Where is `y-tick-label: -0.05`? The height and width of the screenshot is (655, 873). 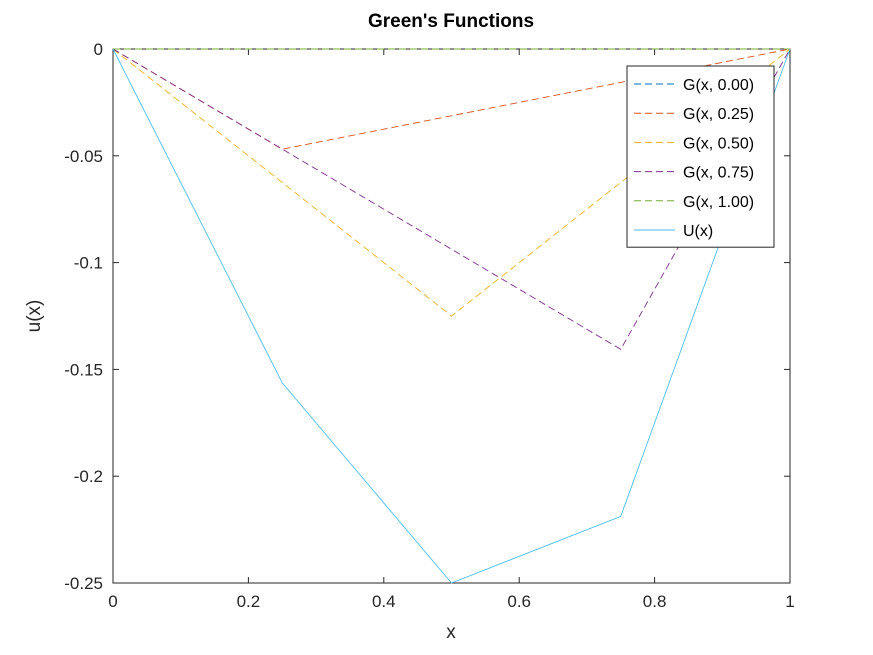 y-tick-label: -0.05 is located at coordinates (83, 156).